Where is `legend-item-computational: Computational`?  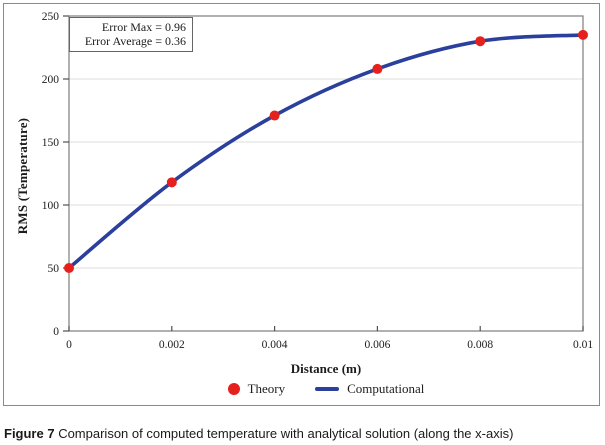 legend-item-computational: Computational is located at coordinates (369, 389).